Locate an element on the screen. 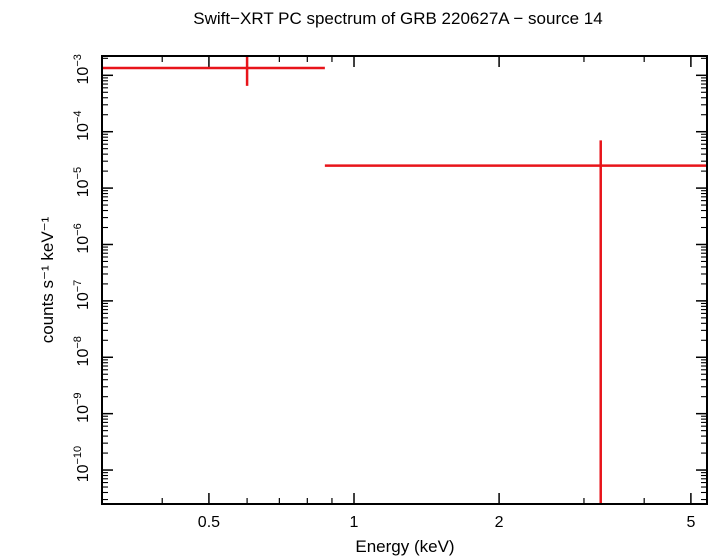  y-tick-label: 10−8 is located at coordinates (82, 351).